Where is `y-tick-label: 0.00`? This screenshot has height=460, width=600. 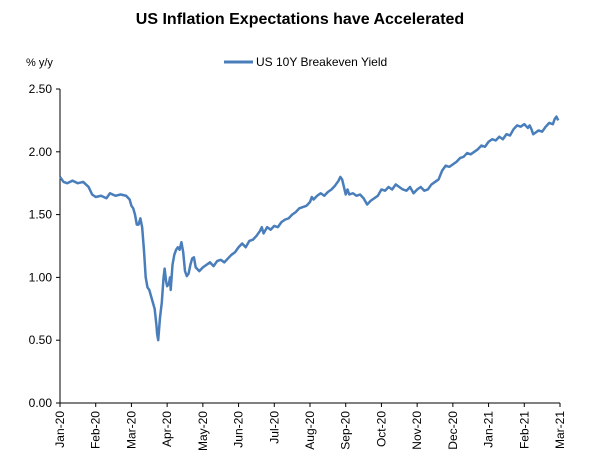
y-tick-label: 0.00 is located at coordinates (41, 403).